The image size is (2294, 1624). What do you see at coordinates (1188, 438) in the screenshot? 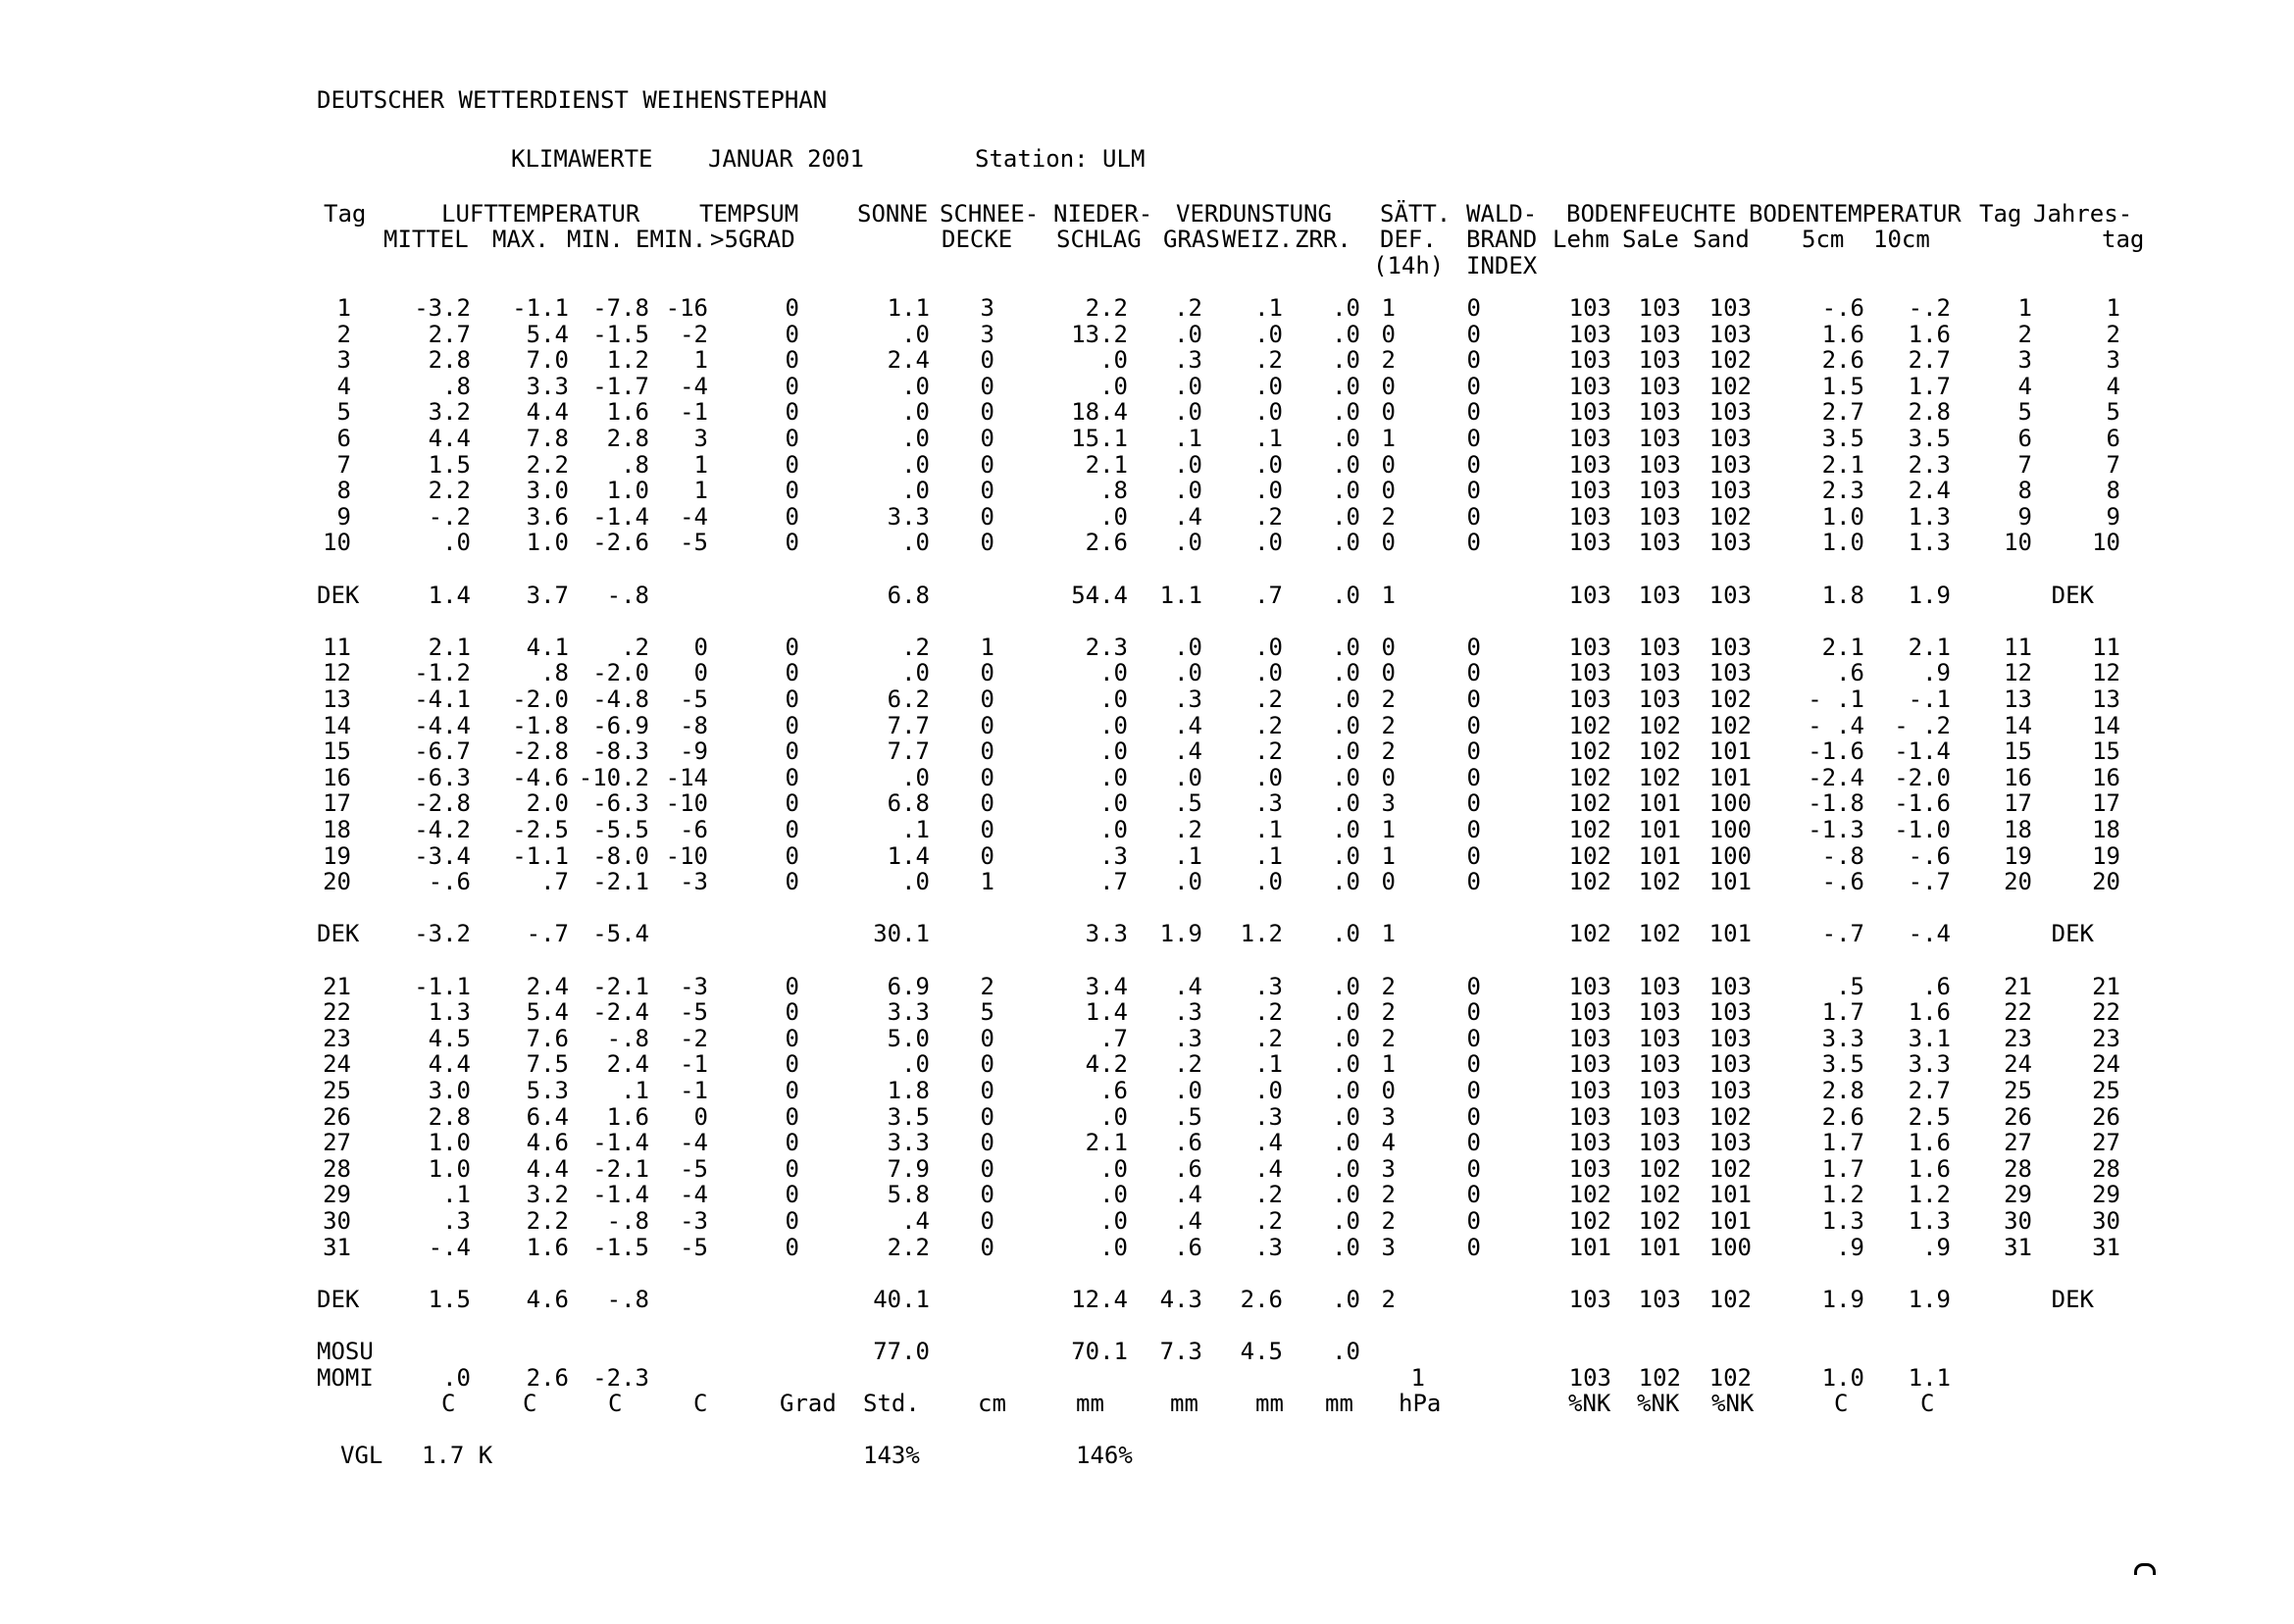
I see `cell-verdunstung-gras: .1` at bounding box center [1188, 438].